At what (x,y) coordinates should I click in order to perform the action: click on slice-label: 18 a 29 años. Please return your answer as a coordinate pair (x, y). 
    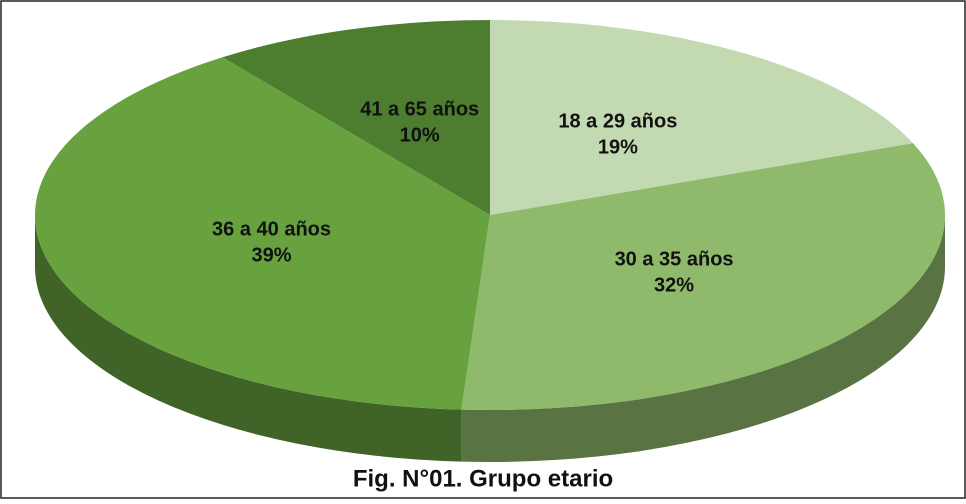
    Looking at the image, I should click on (617, 122).